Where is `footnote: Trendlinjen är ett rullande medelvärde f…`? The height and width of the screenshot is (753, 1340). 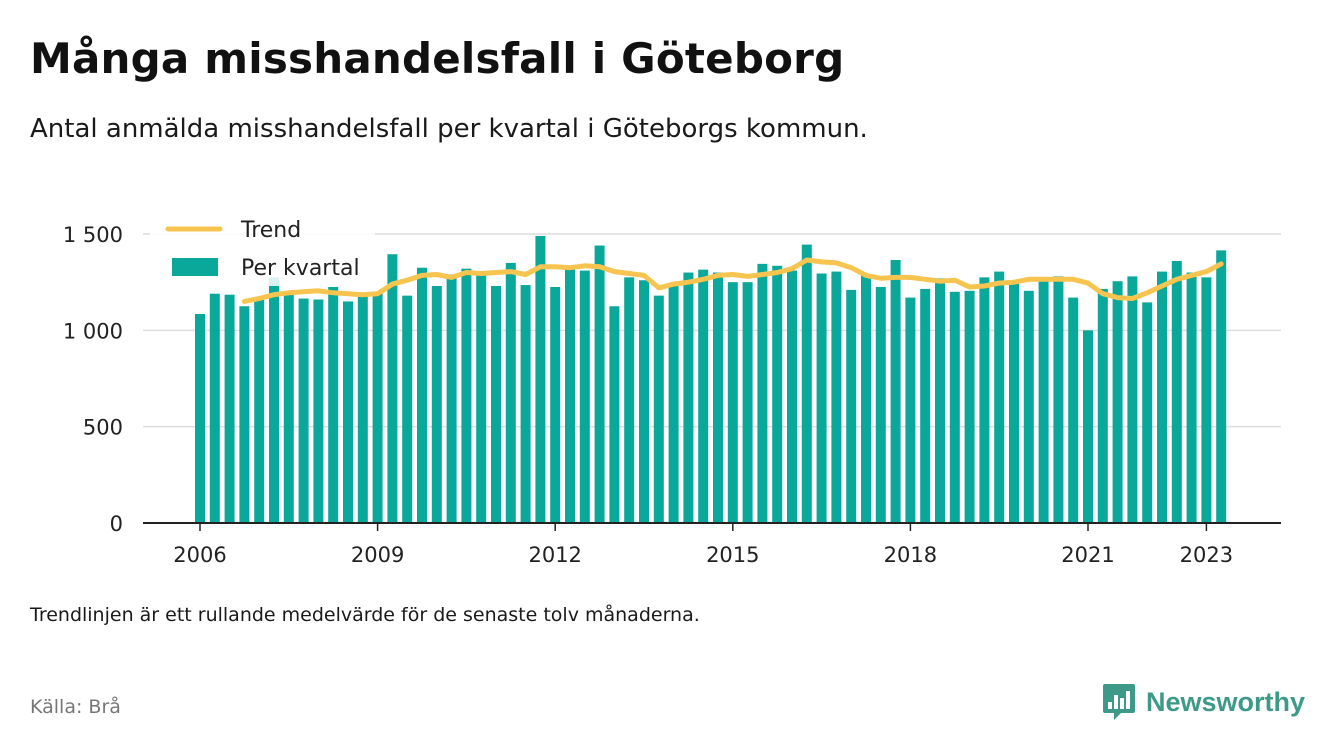 footnote: Trendlinjen är ett rullande medelvärde f… is located at coordinates (365, 615).